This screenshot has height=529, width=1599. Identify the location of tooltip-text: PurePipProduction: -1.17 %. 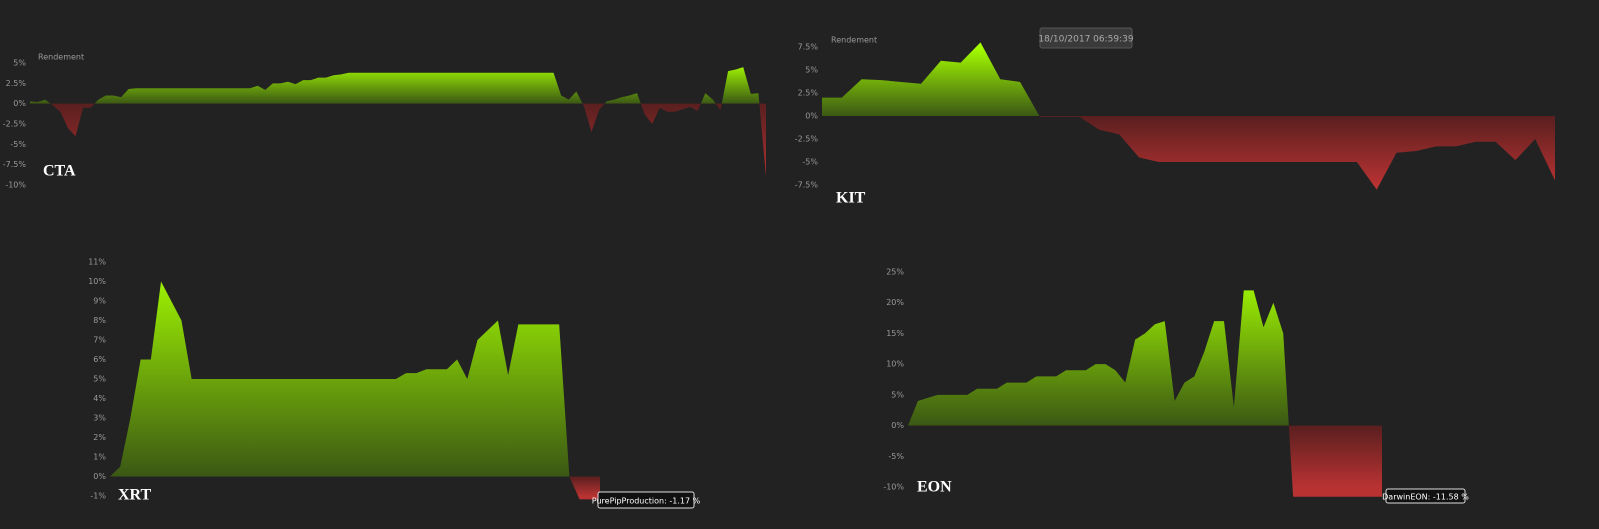
(646, 501).